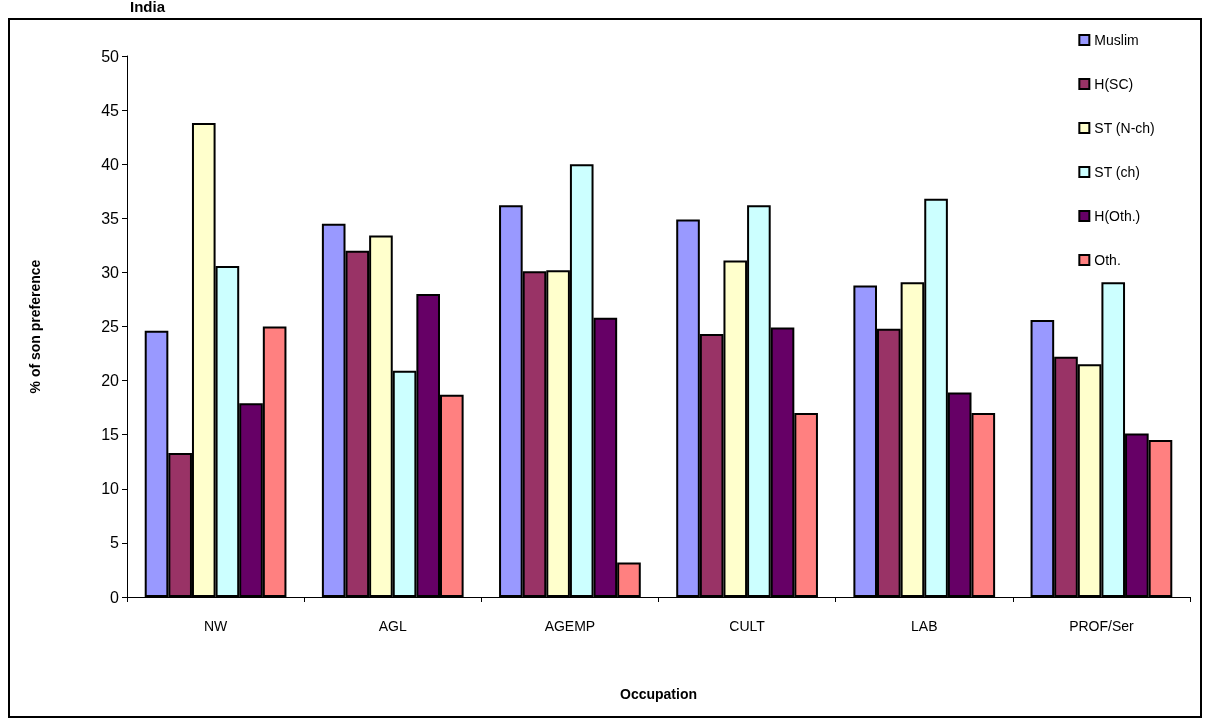  What do you see at coordinates (216, 626) in the screenshot?
I see `x-tick-label: NW` at bounding box center [216, 626].